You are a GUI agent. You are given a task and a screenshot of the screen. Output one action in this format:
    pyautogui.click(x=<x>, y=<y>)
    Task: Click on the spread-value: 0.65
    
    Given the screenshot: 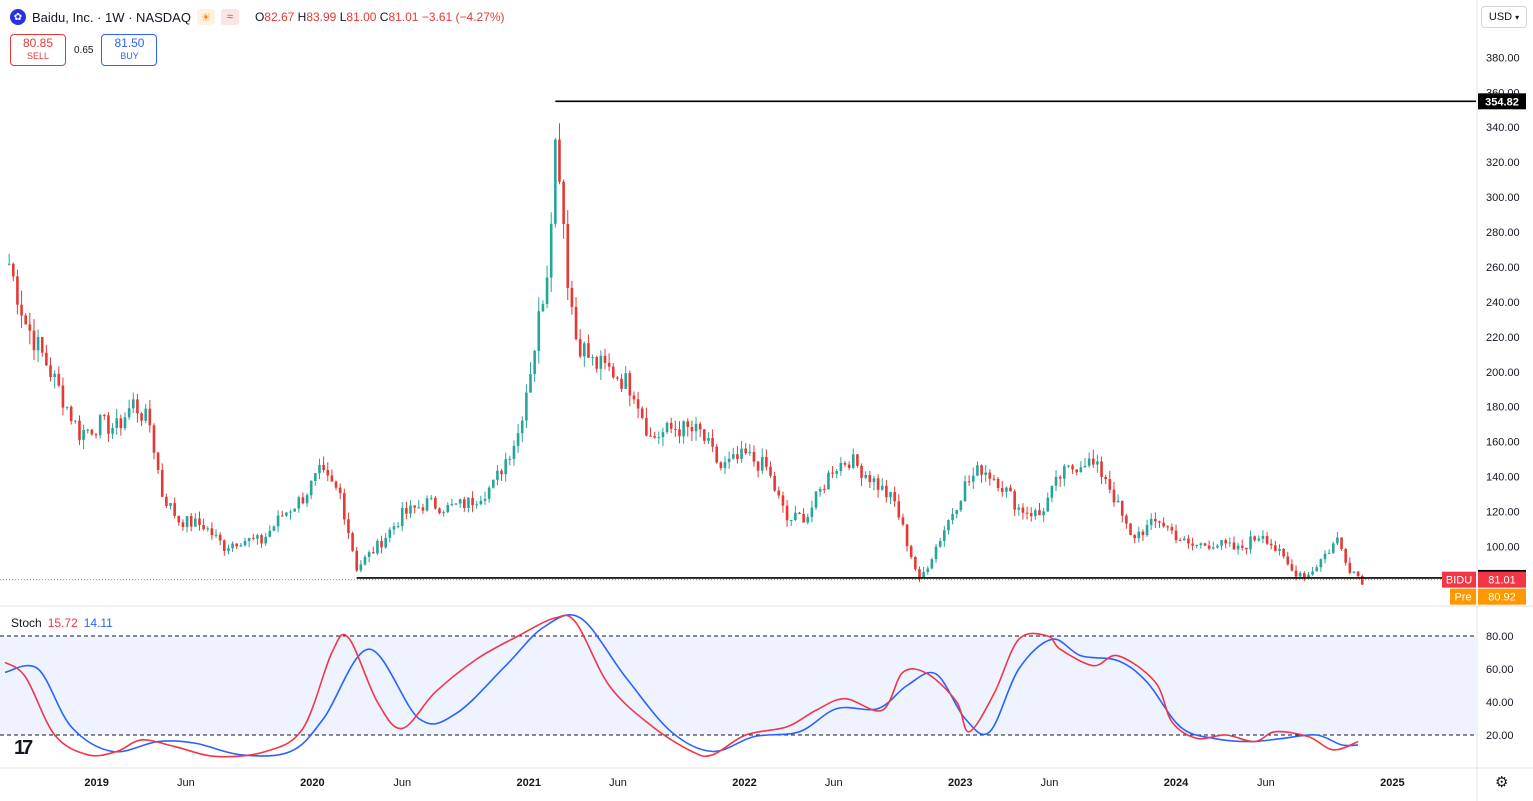 What is the action you would take?
    pyautogui.click(x=84, y=50)
    